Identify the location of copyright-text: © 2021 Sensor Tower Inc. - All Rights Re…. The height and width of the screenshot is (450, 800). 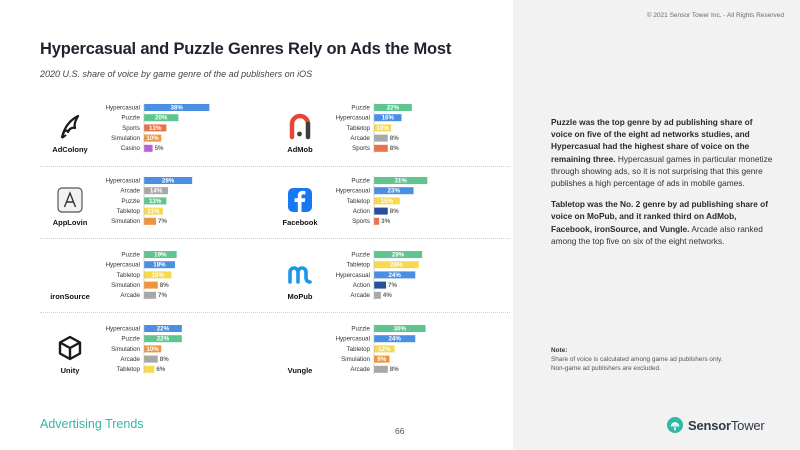
(715, 15).